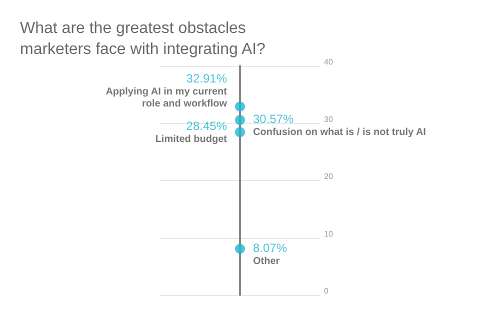 The width and height of the screenshot is (484, 323). Describe the element at coordinates (207, 126) in the screenshot. I see `data-label: 28.45%` at that location.